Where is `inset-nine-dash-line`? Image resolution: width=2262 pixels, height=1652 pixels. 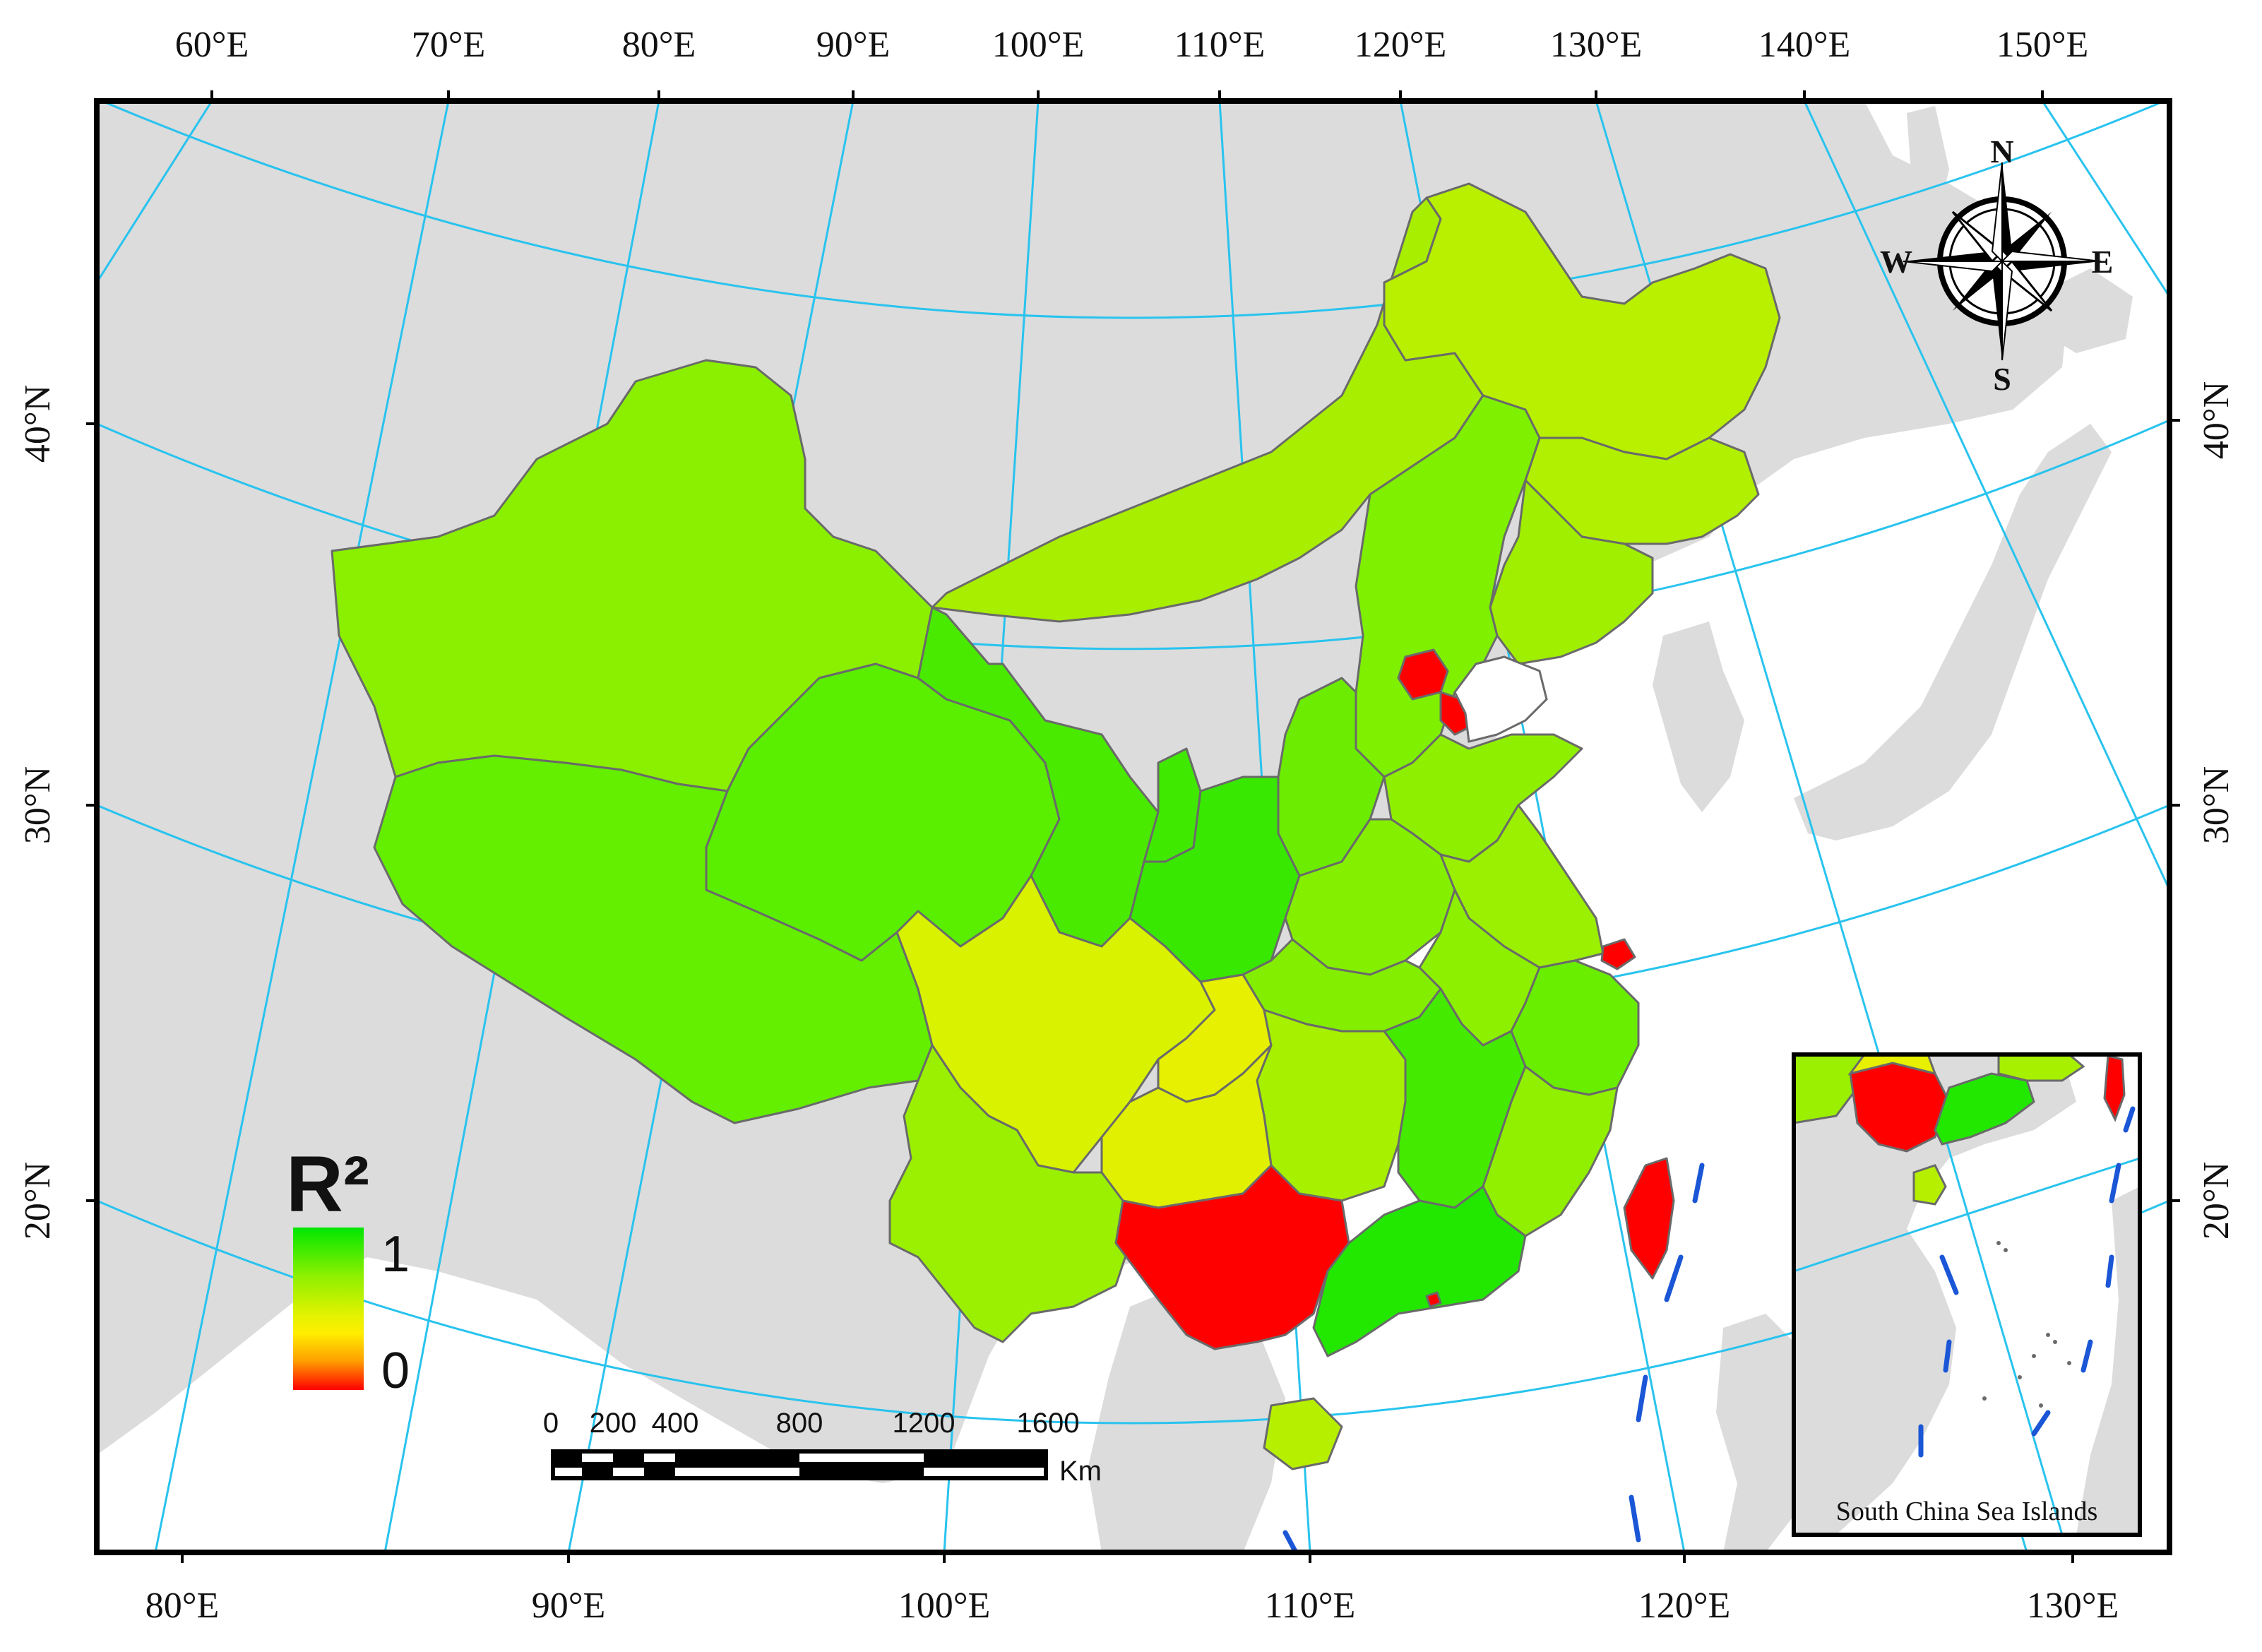 inset-nine-dash-line is located at coordinates (2027, 1282).